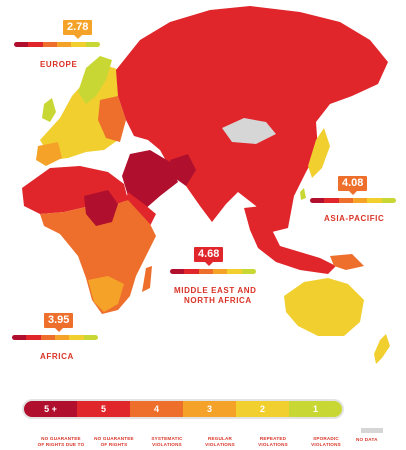 The image size is (406, 450). I want to click on legend-rating-4: 4, so click(156, 409).